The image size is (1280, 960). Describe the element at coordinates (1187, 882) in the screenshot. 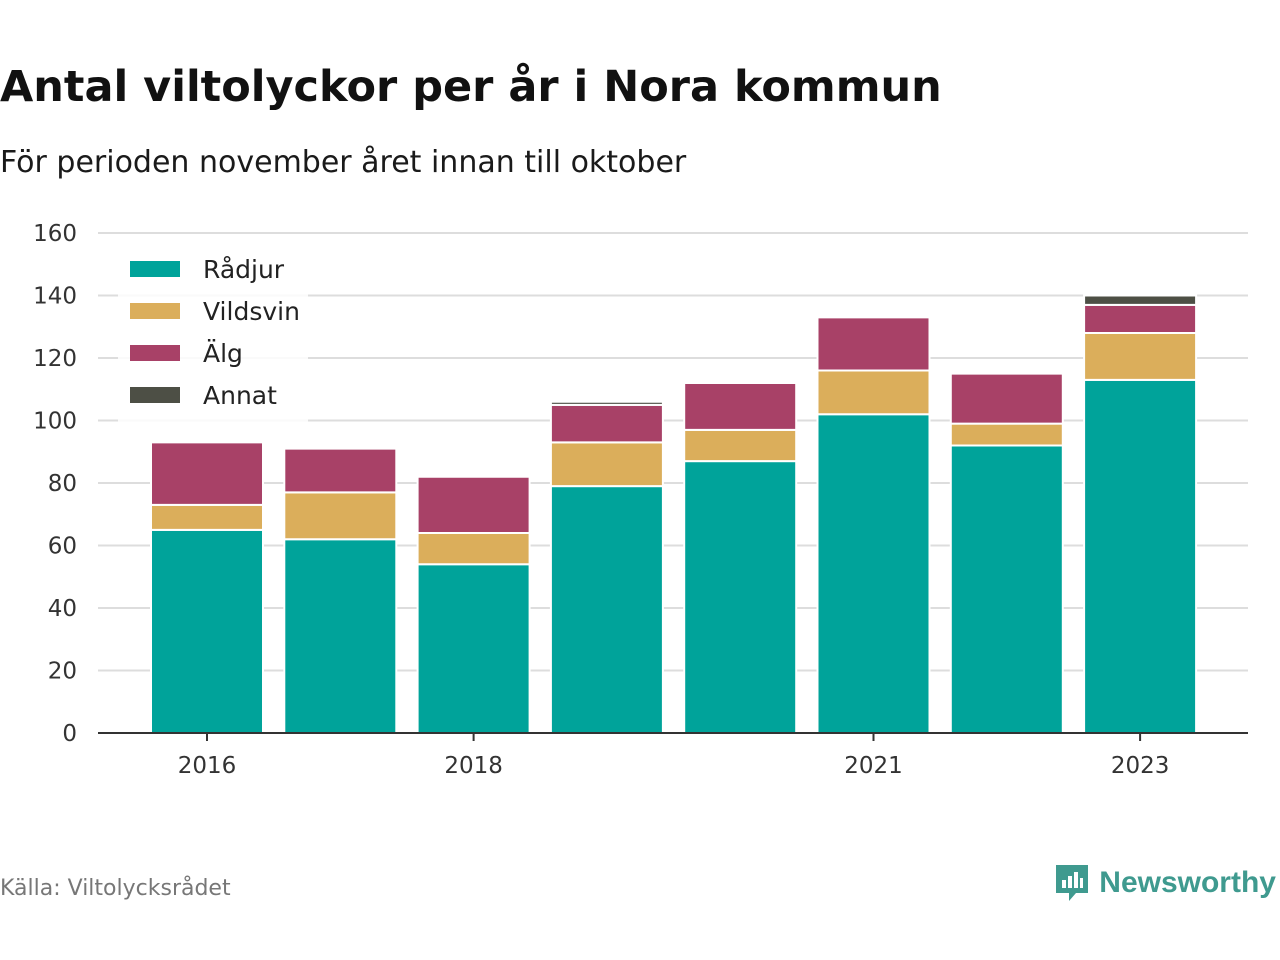

I see `brand-name: Newsworthy` at that location.